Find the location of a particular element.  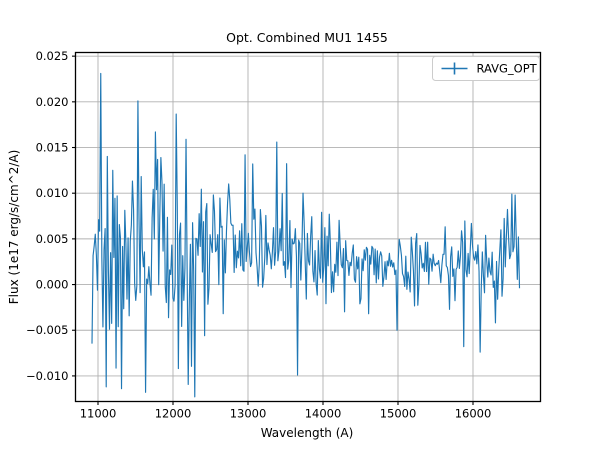

y-tick-label: 0.005 is located at coordinates (52, 239).